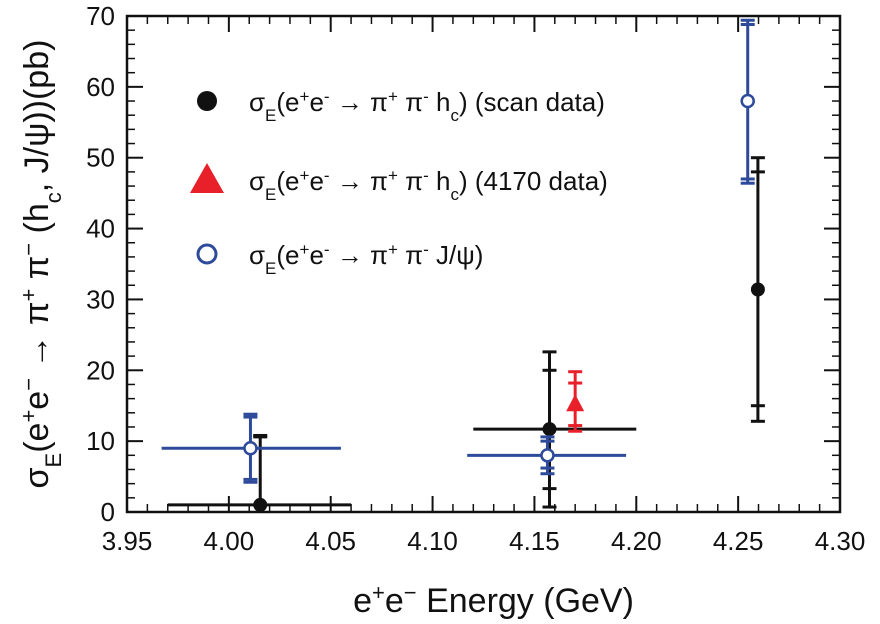 The image size is (880, 624). I want to click on legend-label: σE(e+e- → π+ π- hc) (4170 data), so click(428, 185).